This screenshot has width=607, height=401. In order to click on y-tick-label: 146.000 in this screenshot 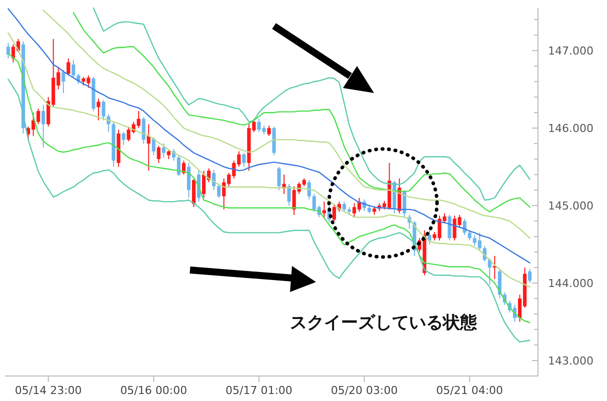, I will do `click(571, 128)`.